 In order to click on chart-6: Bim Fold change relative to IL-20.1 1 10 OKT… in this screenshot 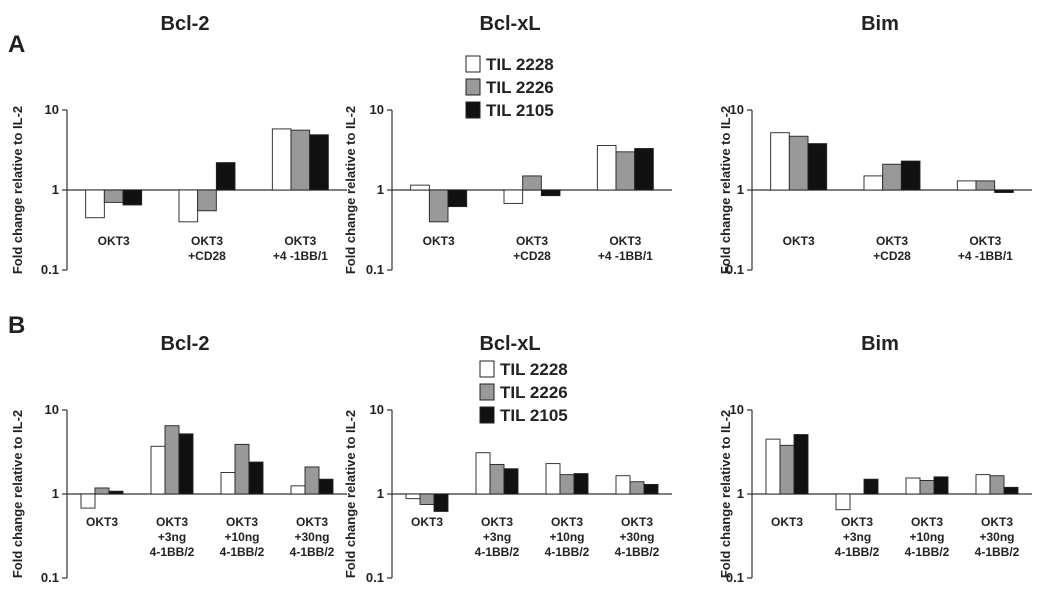, I will do `click(875, 459)`.